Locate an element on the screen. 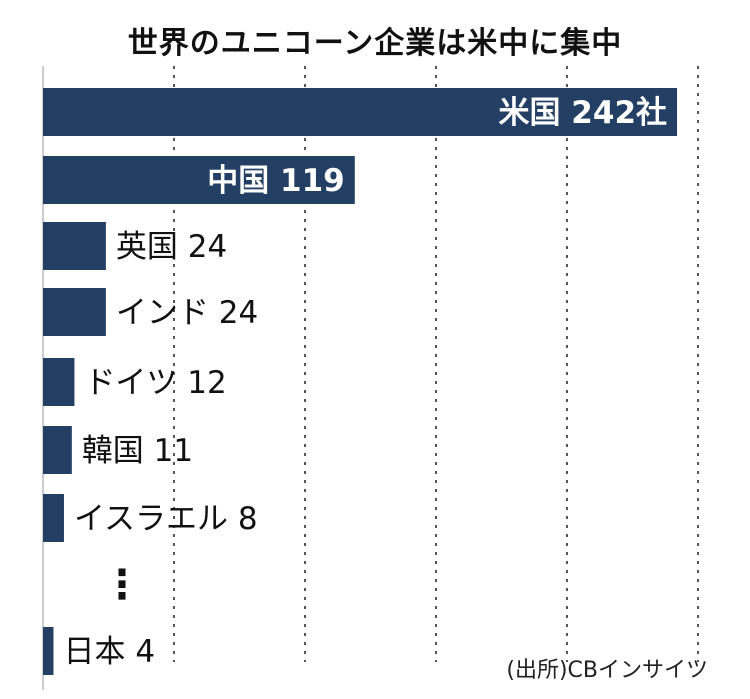  bar-label-6: 韓国 11 is located at coordinates (137, 451).